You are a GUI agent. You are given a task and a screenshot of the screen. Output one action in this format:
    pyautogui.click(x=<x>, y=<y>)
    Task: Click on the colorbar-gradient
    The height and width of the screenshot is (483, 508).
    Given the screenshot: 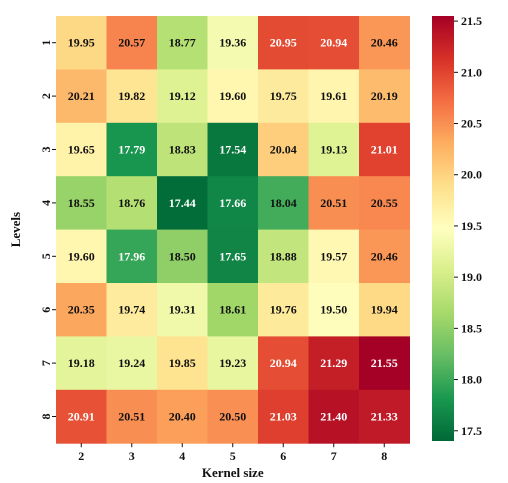 What is the action you would take?
    pyautogui.click(x=443, y=228)
    